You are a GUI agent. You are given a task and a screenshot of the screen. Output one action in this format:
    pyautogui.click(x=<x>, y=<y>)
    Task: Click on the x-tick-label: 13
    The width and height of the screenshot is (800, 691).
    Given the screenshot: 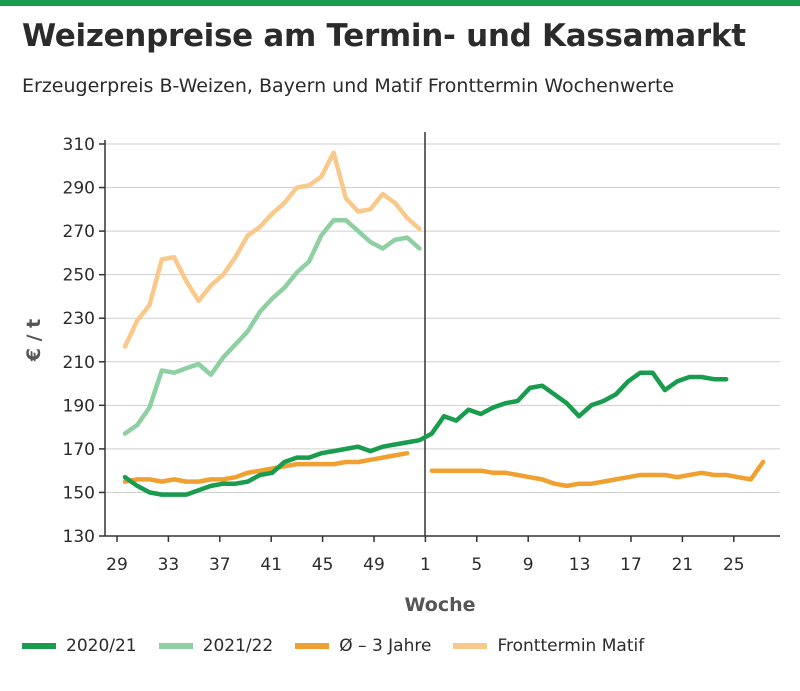 What is the action you would take?
    pyautogui.click(x=580, y=565)
    